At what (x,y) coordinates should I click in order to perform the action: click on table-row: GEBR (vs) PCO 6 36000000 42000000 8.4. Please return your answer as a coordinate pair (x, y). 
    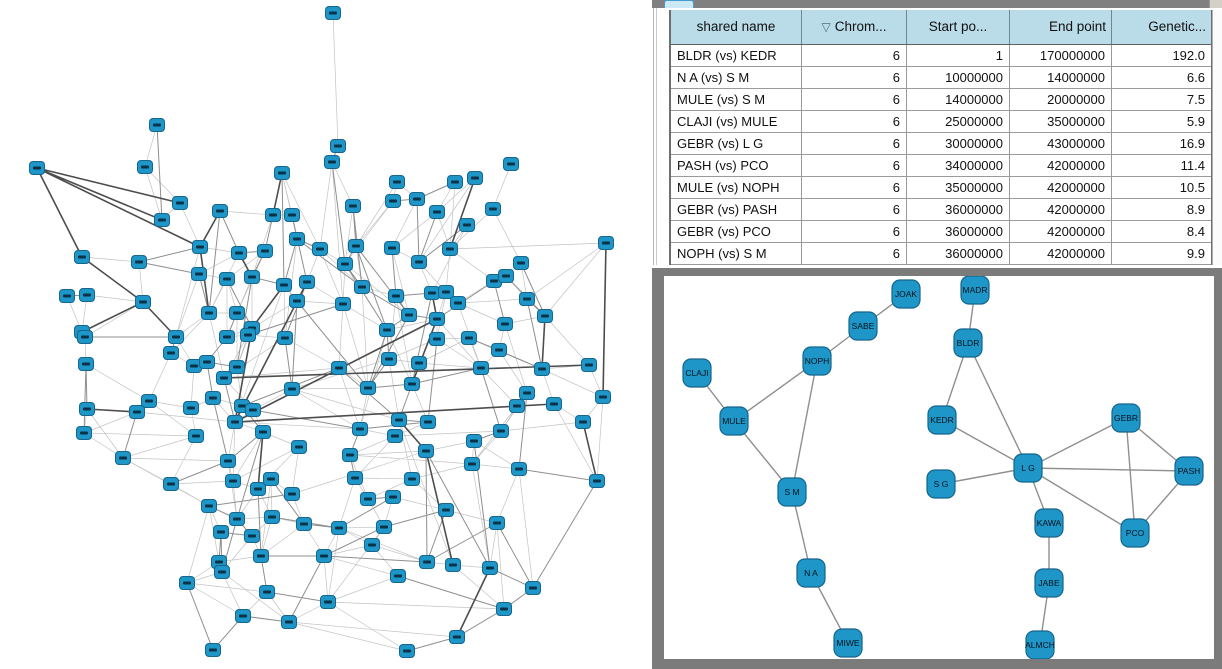
    Looking at the image, I should click on (941, 232).